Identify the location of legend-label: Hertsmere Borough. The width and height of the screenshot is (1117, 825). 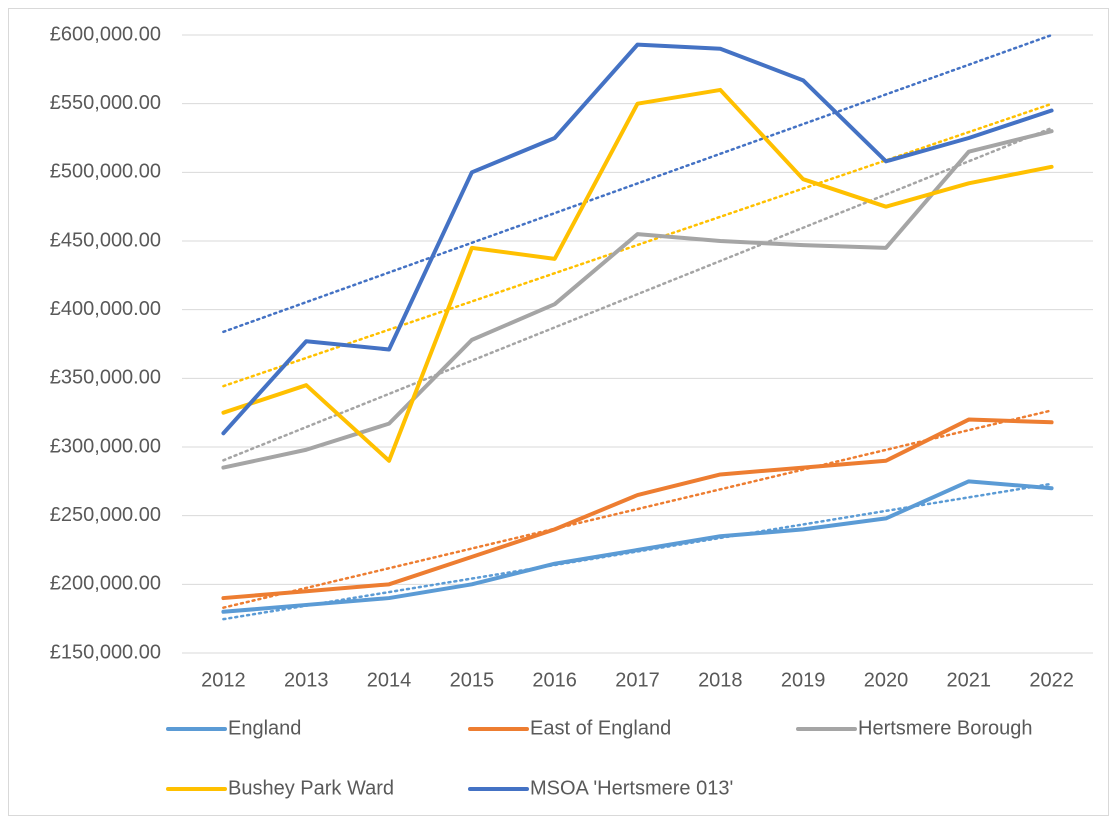
(945, 728).